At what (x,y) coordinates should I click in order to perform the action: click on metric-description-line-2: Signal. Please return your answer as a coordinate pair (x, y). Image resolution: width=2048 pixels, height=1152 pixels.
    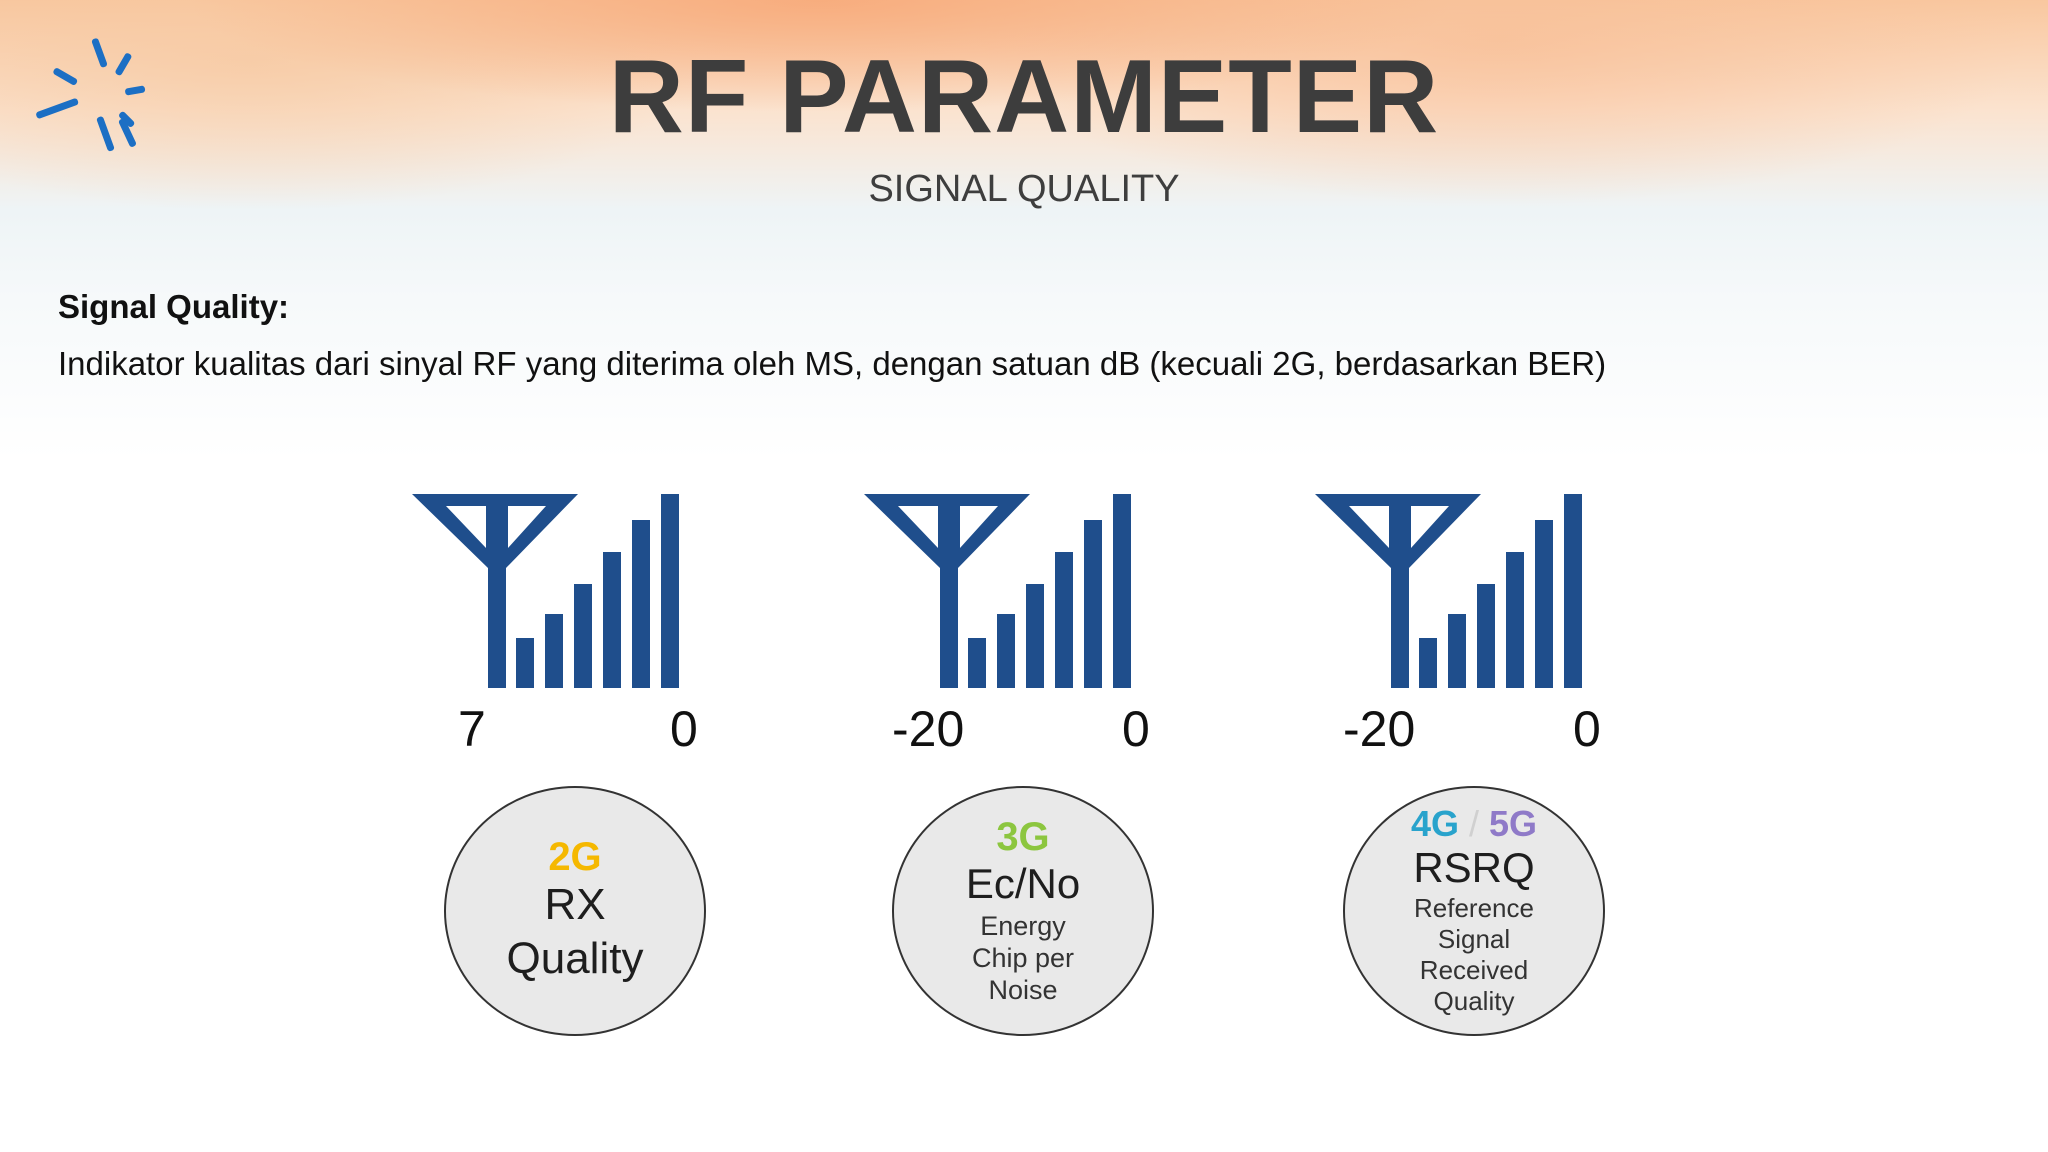
    Looking at the image, I should click on (1474, 939).